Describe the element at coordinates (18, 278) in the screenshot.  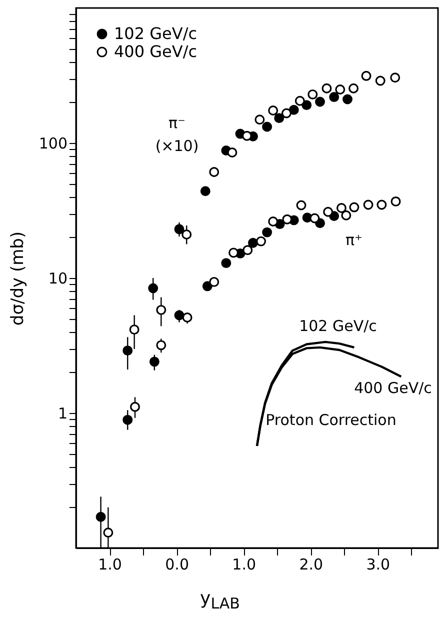
I see `y-axis-title: dσ/dy (mb)` at that location.